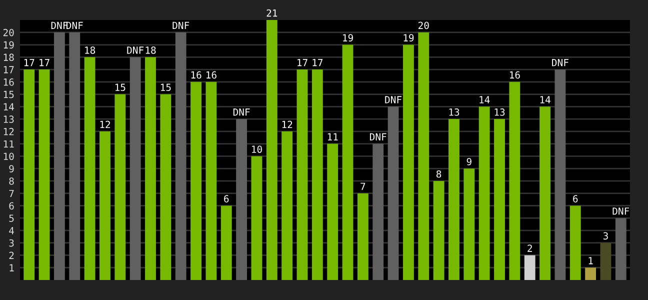 The height and width of the screenshot is (300, 648). Describe the element at coordinates (257, 149) in the screenshot. I see `data-label: 10` at that location.